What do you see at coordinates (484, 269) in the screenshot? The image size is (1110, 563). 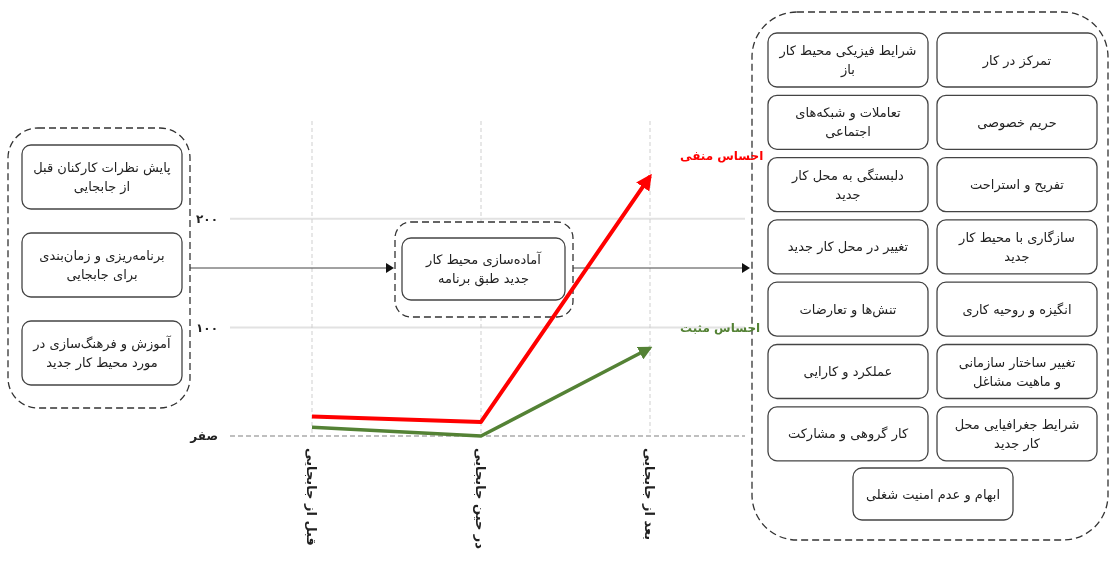 I see `annotation: آماده‌سازی محیط کار جدید طبق برنامه` at bounding box center [484, 269].